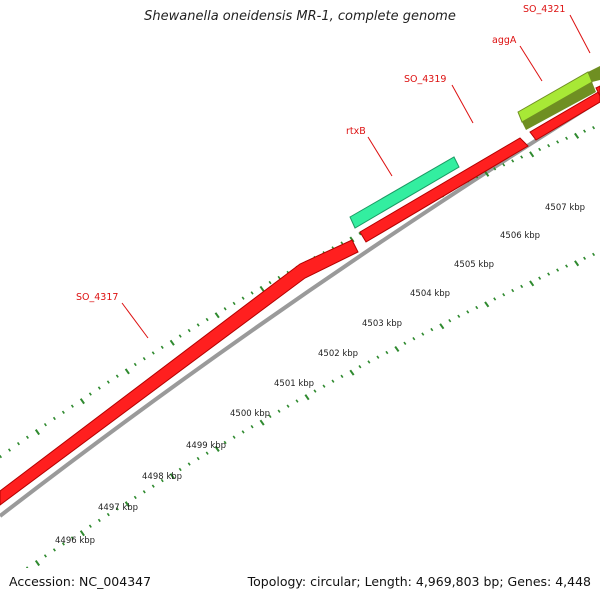 The height and width of the screenshot is (605, 600). Describe the element at coordinates (564, 115) in the screenshot. I see `gene-feature-so4321` at that location.